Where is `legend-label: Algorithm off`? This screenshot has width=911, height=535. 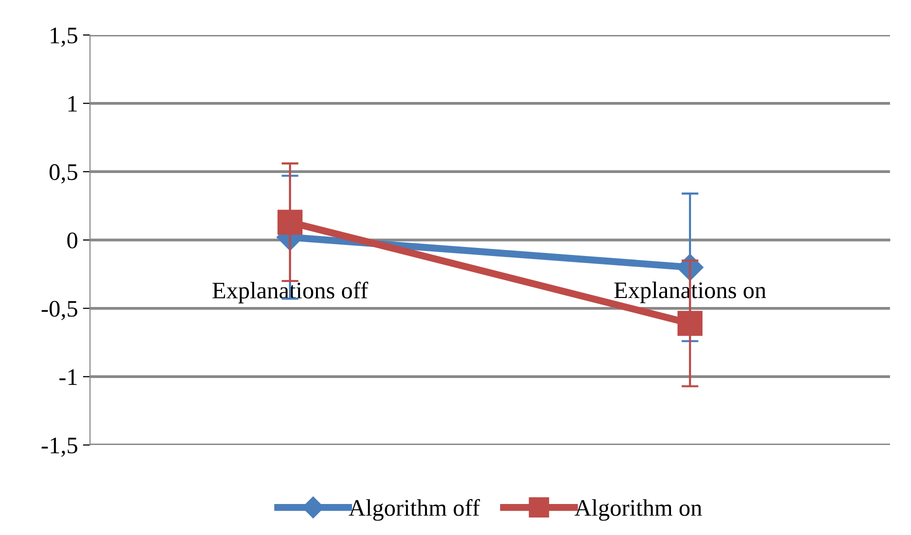 legend-label: Algorithm off is located at coordinates (414, 510).